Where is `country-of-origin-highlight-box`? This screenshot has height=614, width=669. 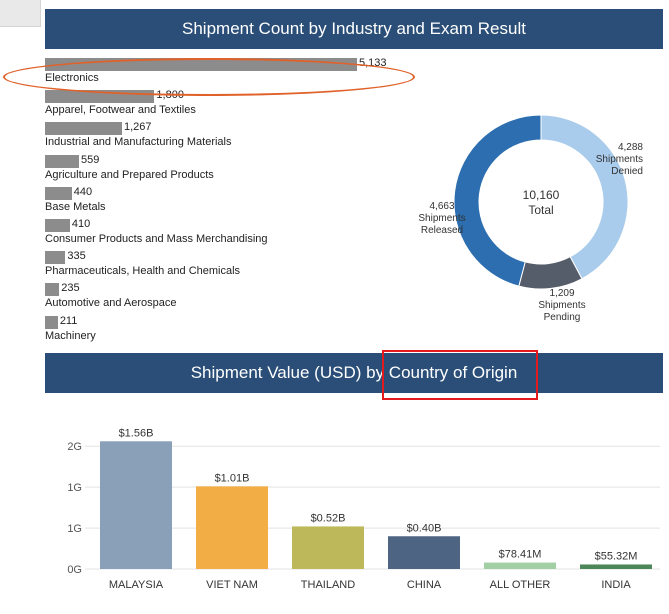 country-of-origin-highlight-box is located at coordinates (460, 375).